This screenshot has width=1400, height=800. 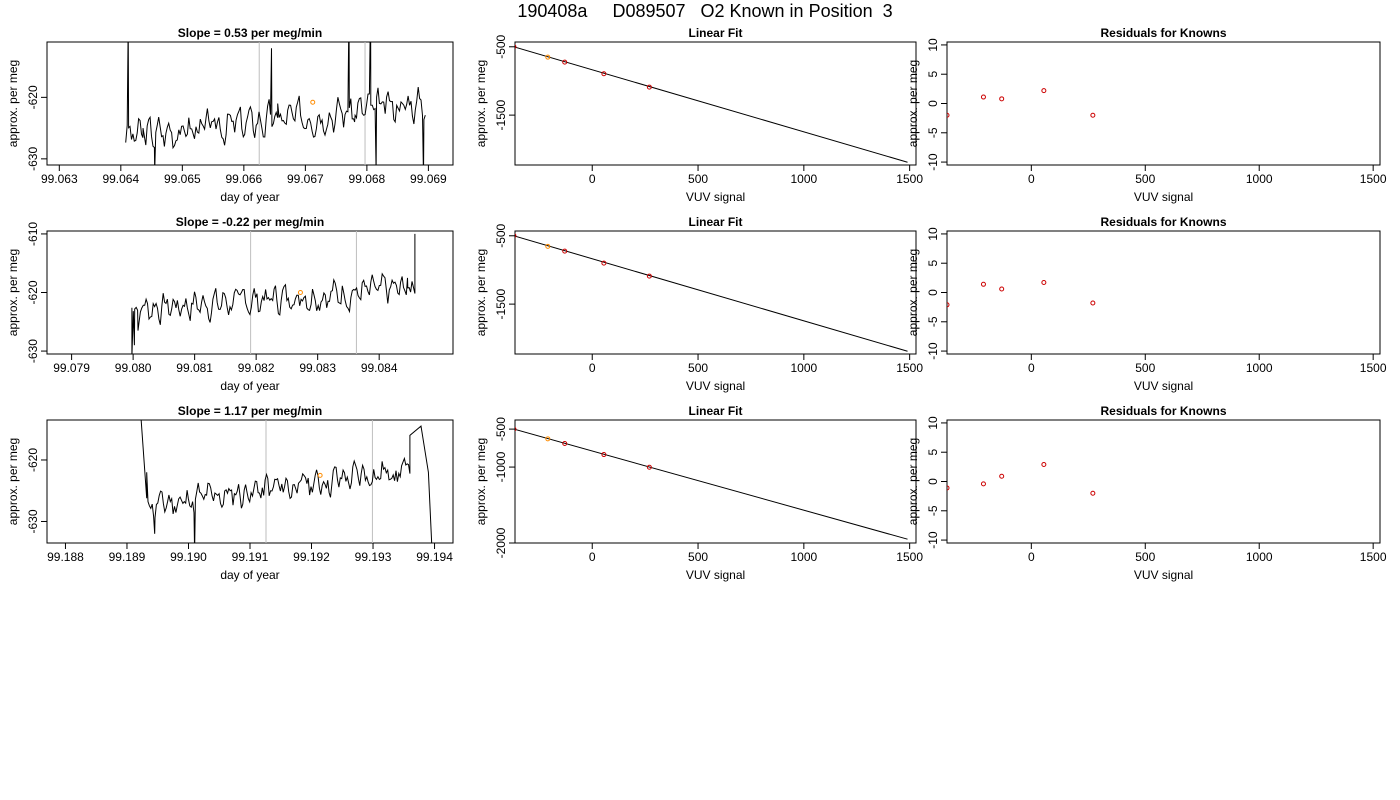 I want to click on panel-title: Linear Fit, so click(x=715, y=33).